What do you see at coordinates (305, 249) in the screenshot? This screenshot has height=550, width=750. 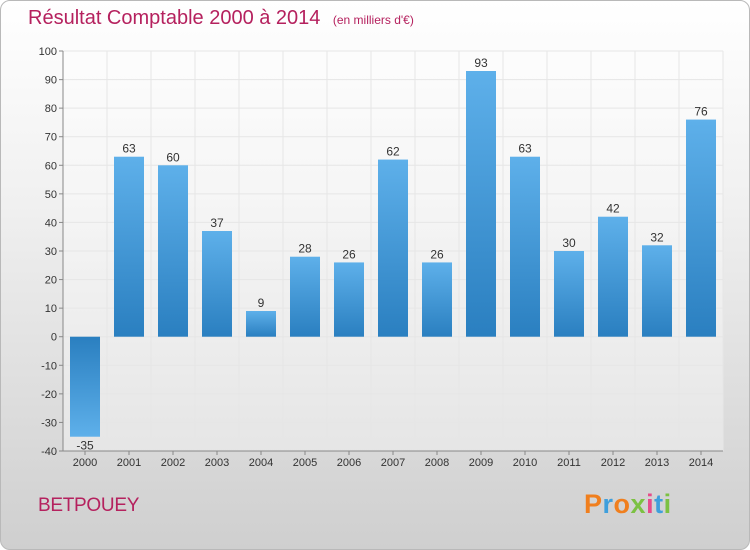 I see `data-label-2005: 28` at bounding box center [305, 249].